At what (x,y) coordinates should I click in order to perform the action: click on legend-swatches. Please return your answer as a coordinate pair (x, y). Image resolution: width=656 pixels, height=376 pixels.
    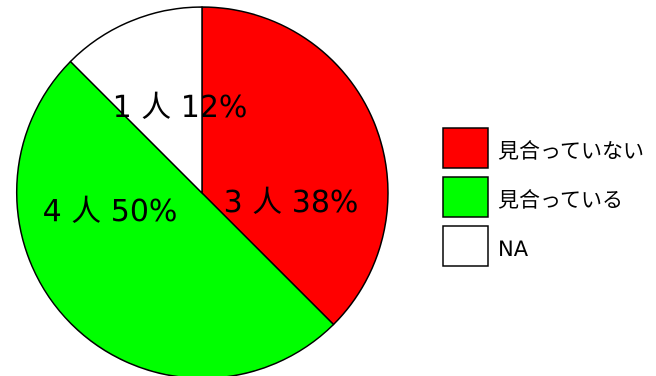
    Looking at the image, I should click on (465, 197).